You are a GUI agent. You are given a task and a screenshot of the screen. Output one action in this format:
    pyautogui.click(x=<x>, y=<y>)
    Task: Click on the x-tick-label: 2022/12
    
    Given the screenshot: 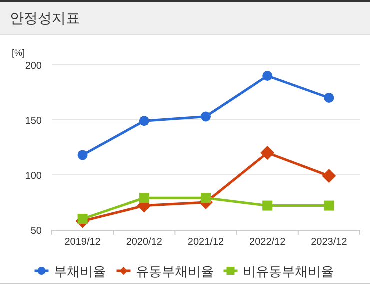 What is the action you would take?
    pyautogui.click(x=268, y=242)
    